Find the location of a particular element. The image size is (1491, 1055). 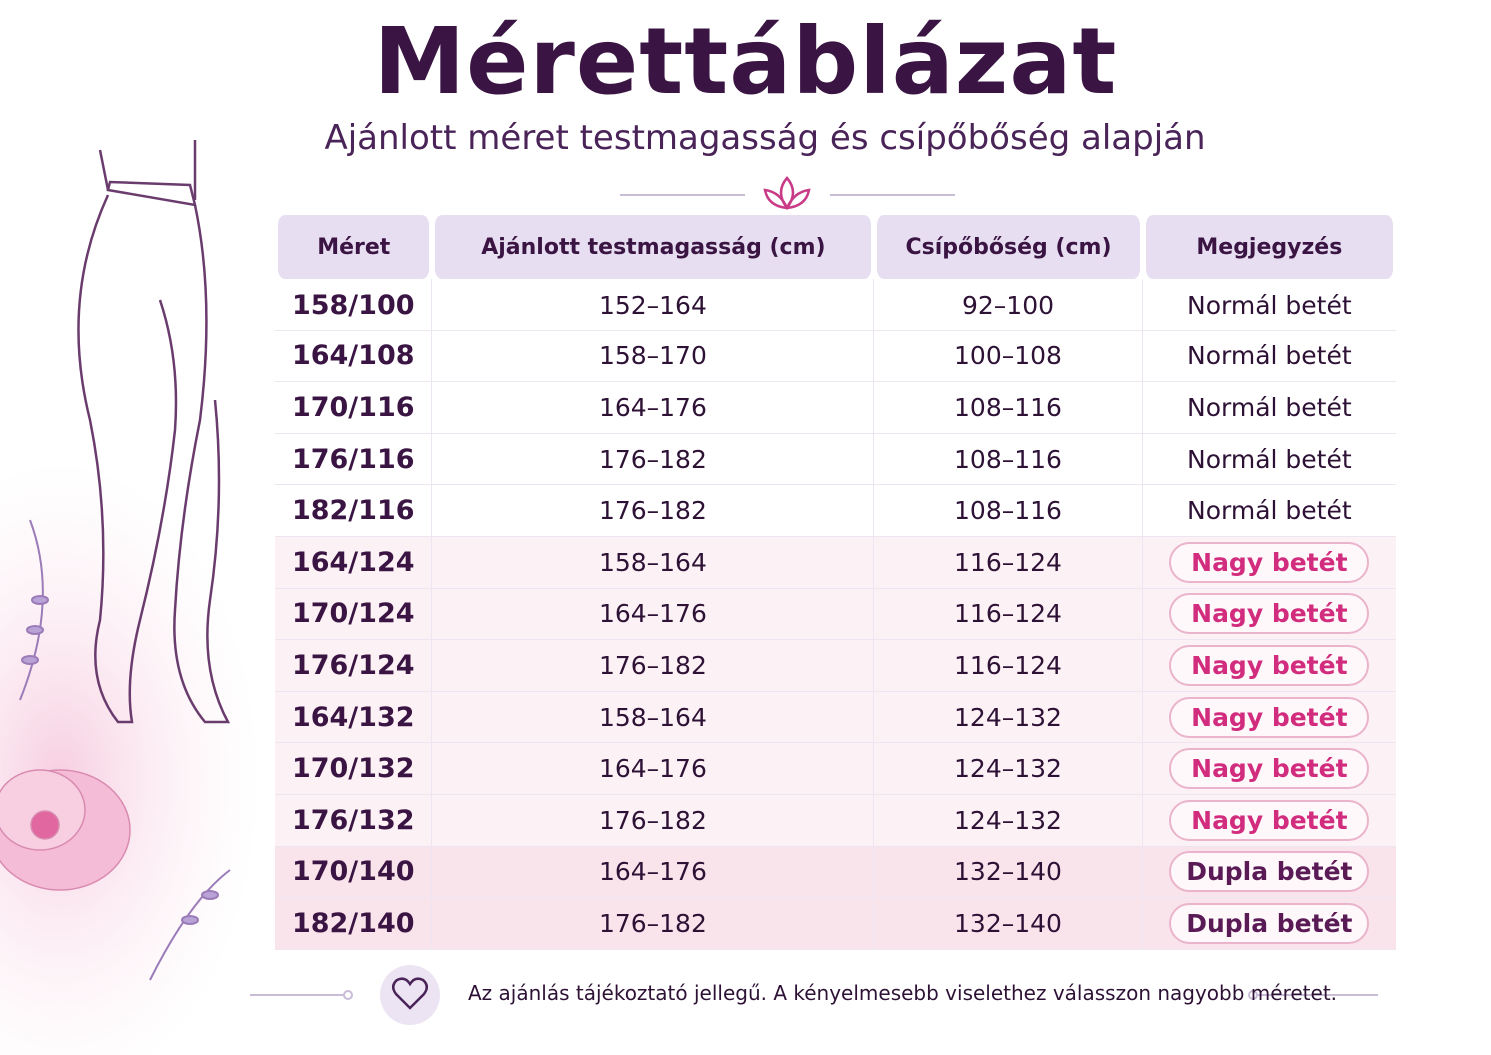

column-header: Méret is located at coordinates (354, 247).